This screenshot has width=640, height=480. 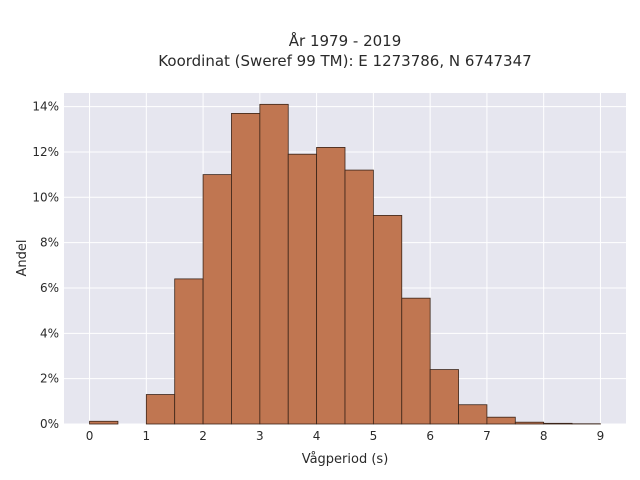 What do you see at coordinates (49, 243) in the screenshot?
I see `y-tick-label: 8%` at bounding box center [49, 243].